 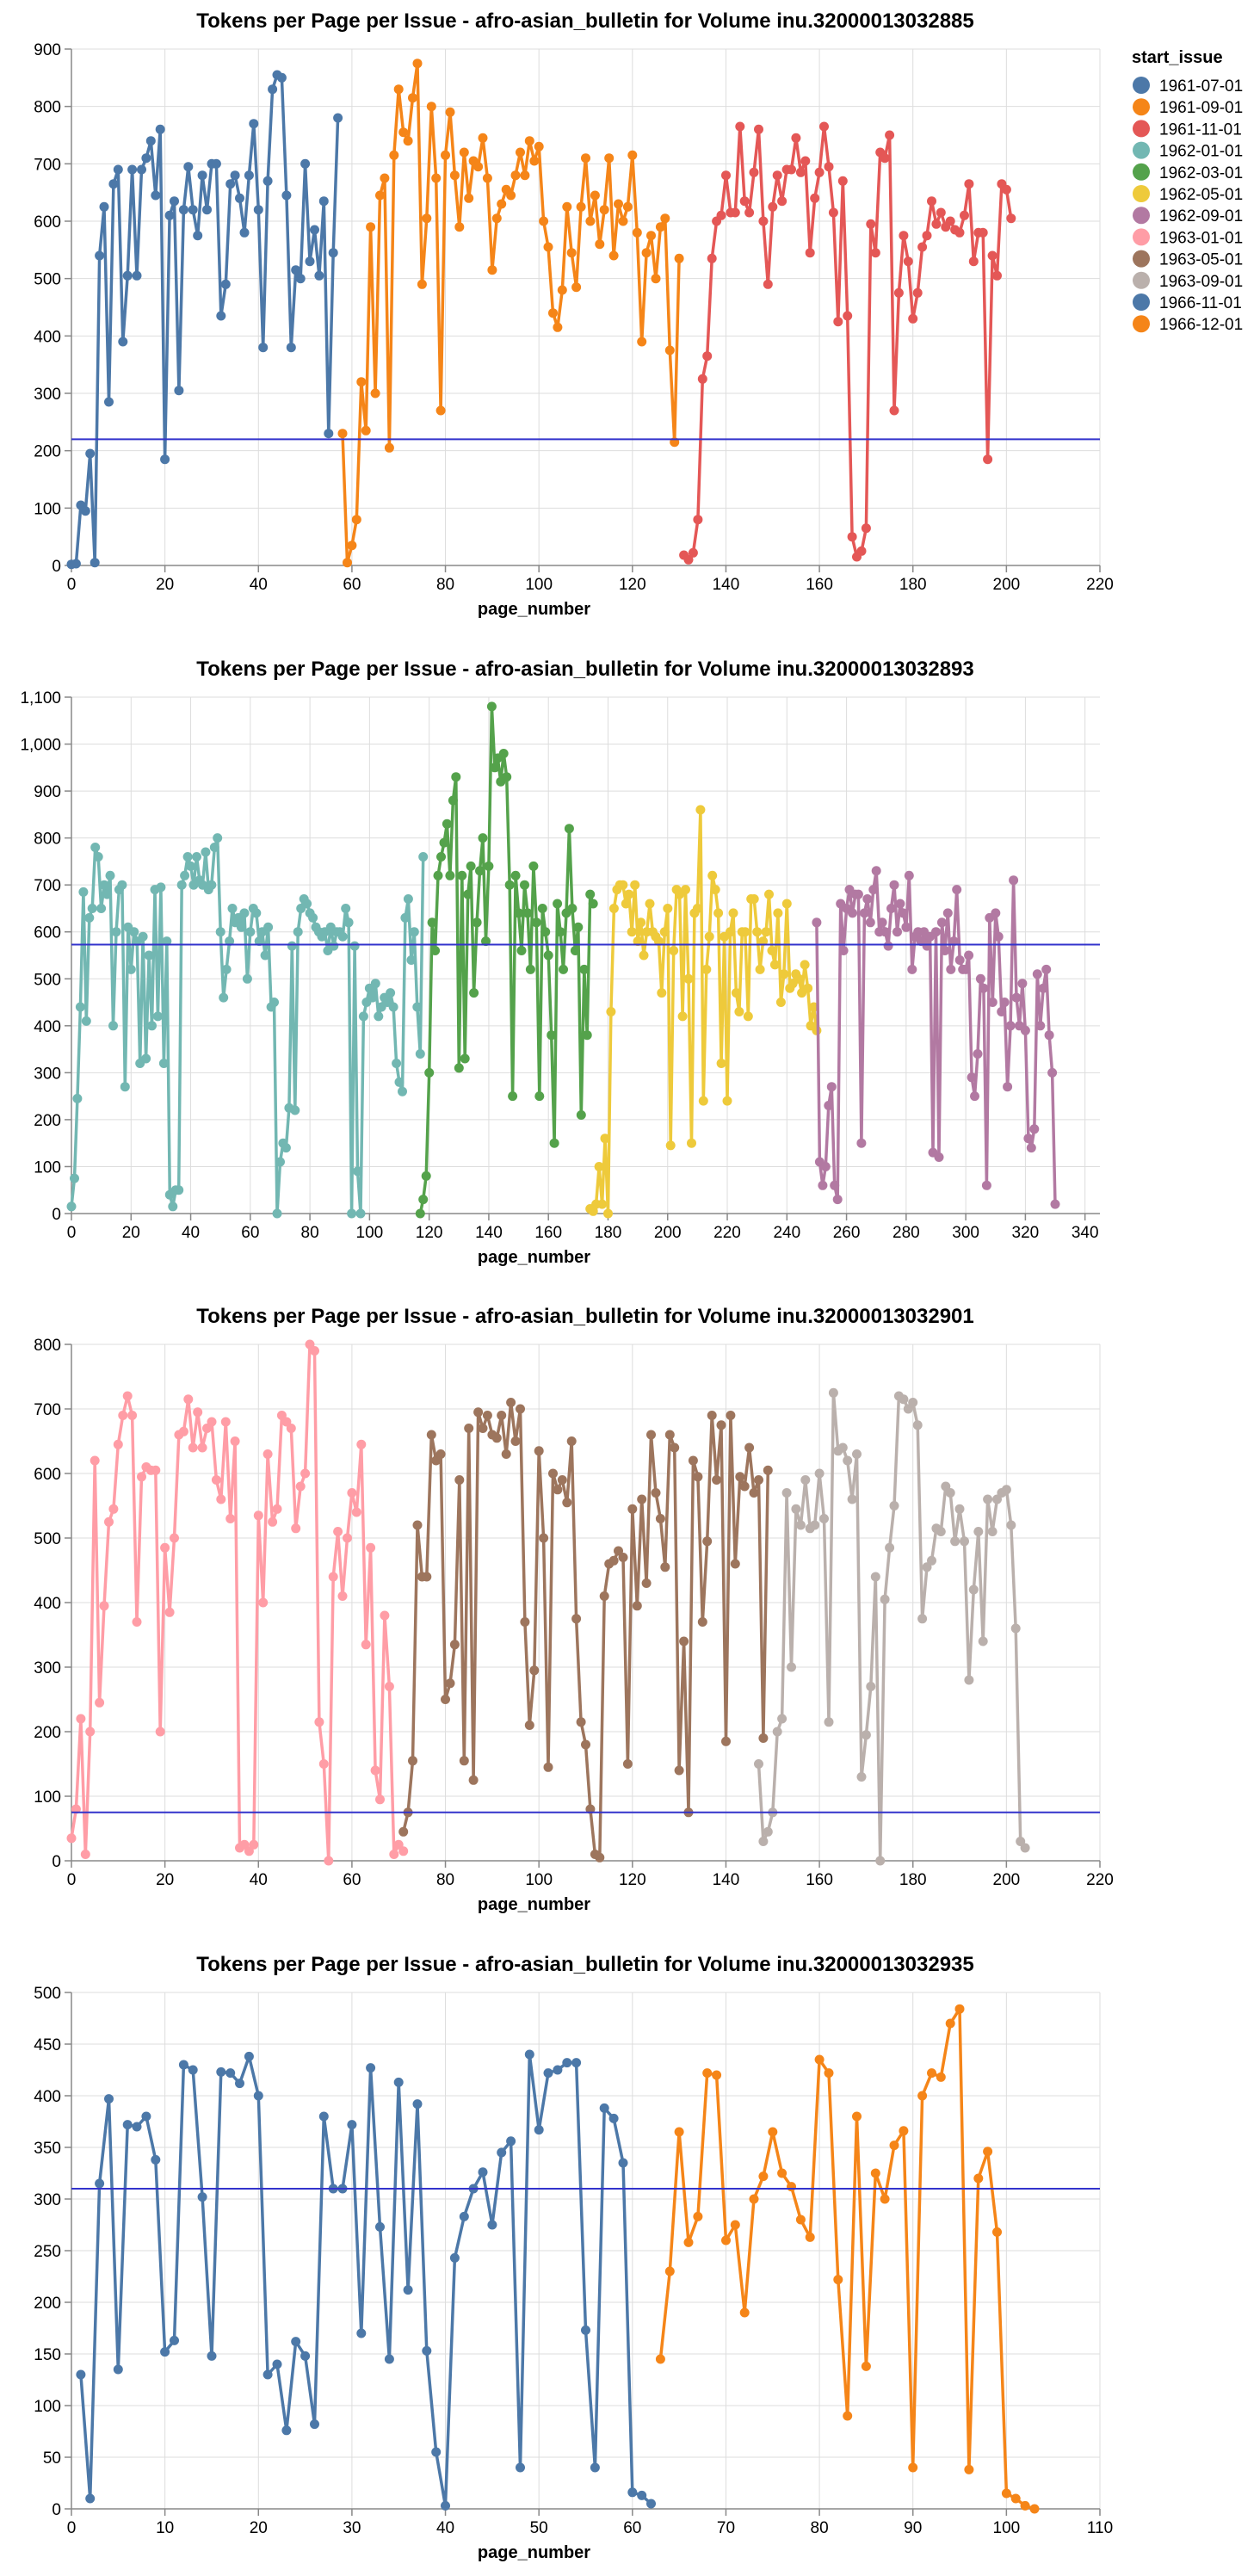 I want to click on x-tick-label: 260, so click(x=847, y=1233).